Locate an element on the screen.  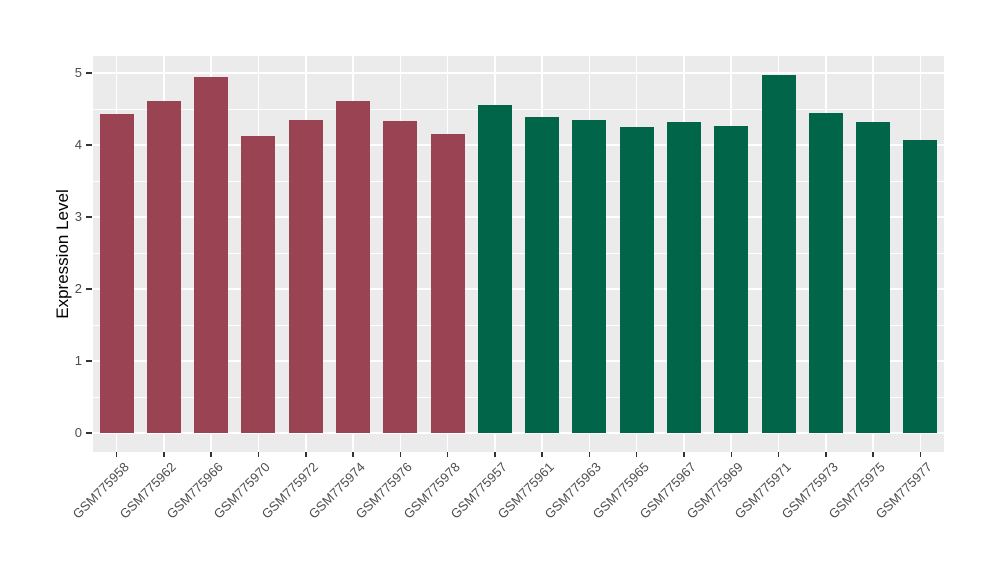
bar-GSM775966 is located at coordinates (211, 254).